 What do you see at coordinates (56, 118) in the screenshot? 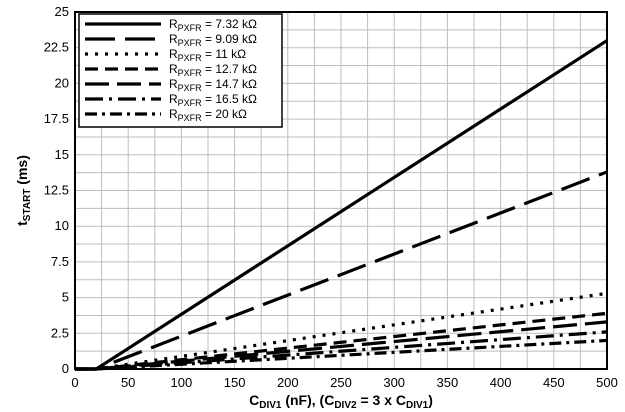
I see `y-tick-label: 17.5` at bounding box center [56, 118].